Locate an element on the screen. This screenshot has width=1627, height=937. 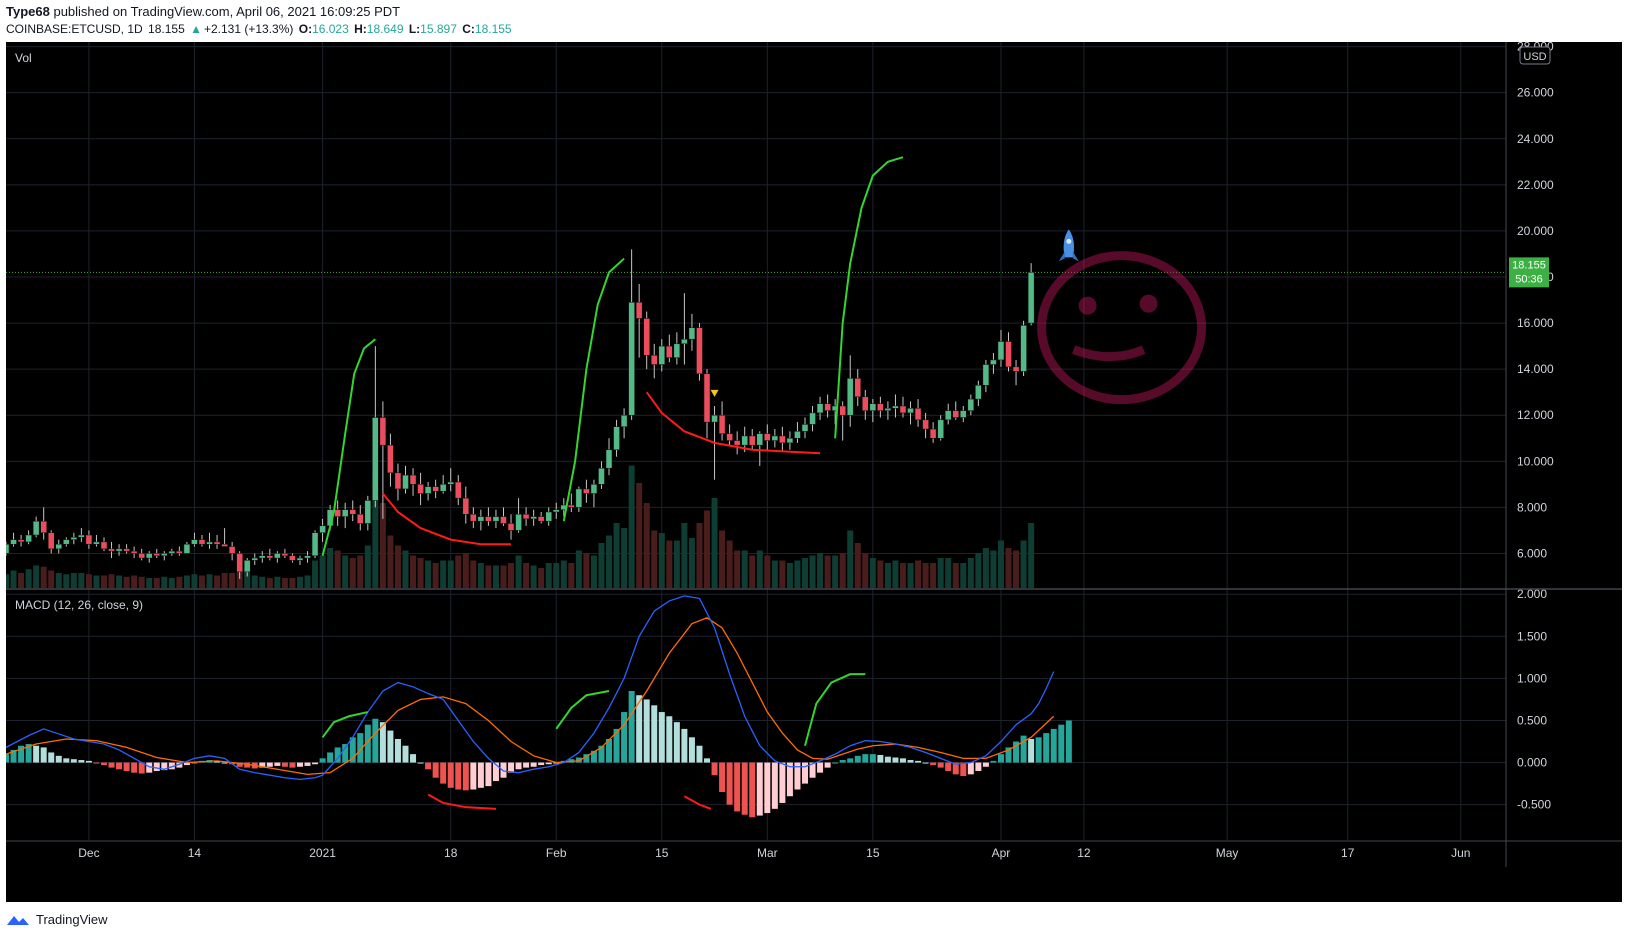
author-name: Type68 is located at coordinates (28, 11).